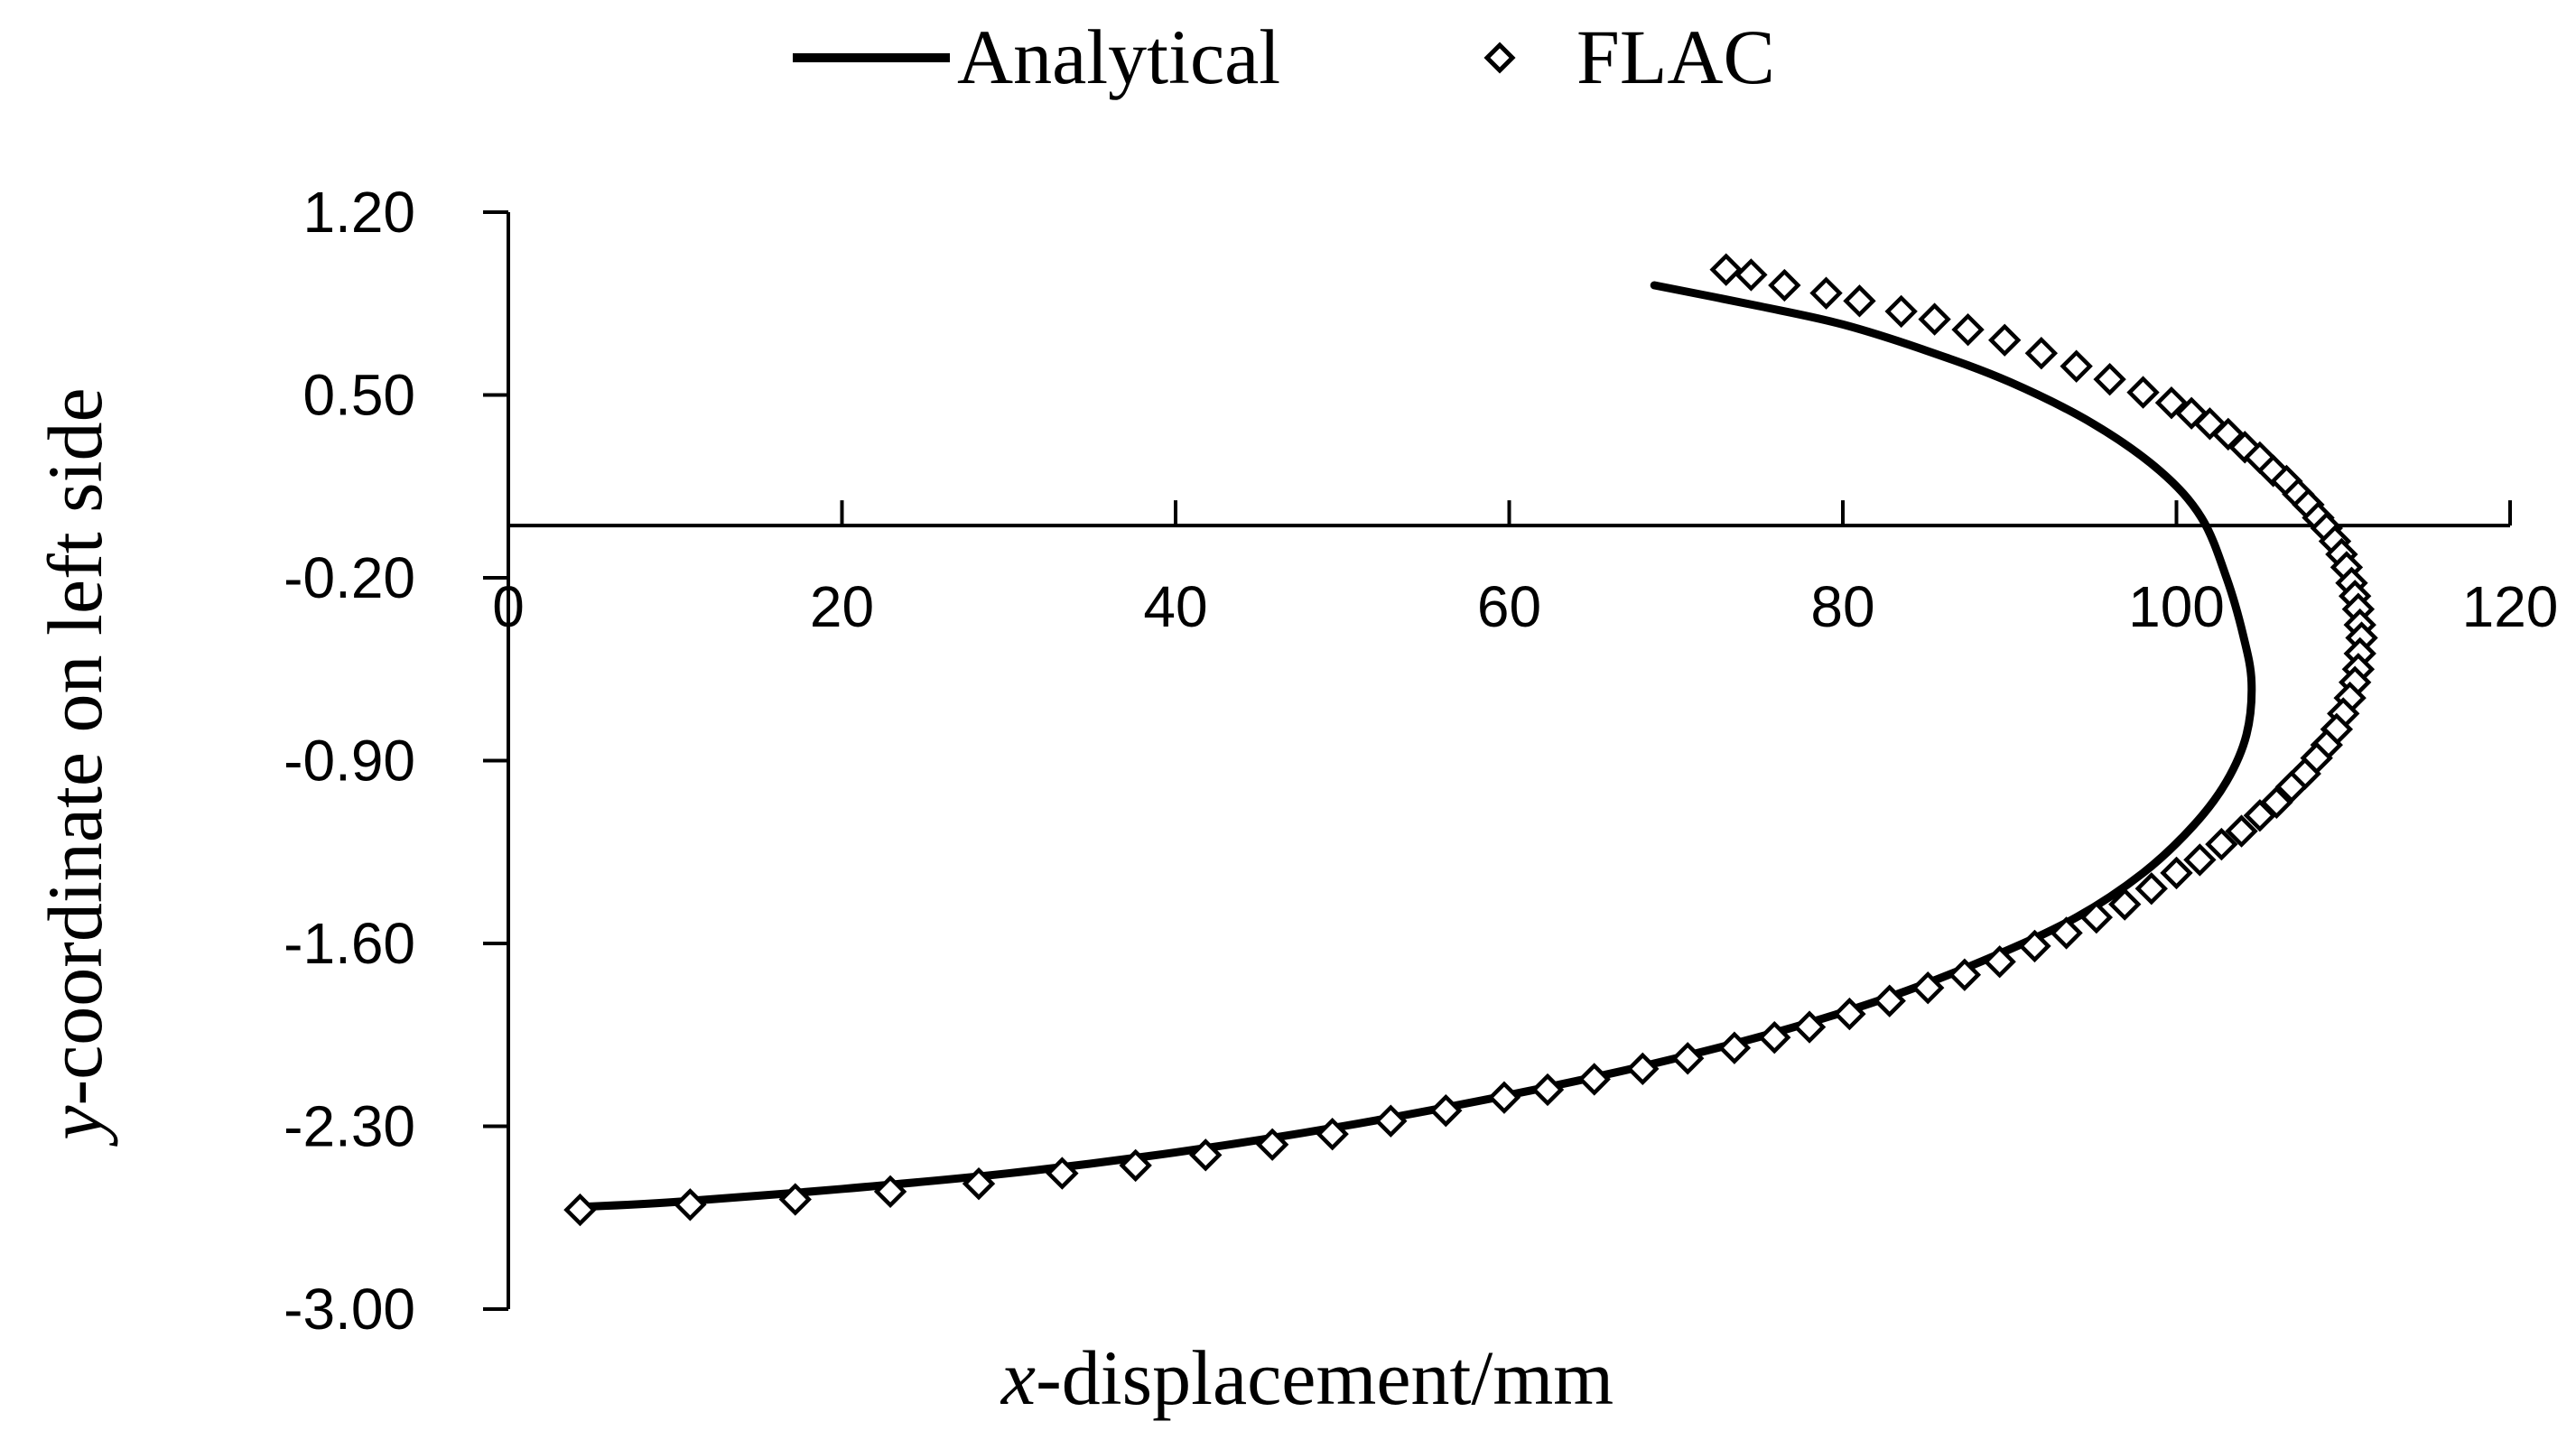 The height and width of the screenshot is (1440, 2576). Describe the element at coordinates (75, 746) in the screenshot. I see `y-axis-title-rest: -coordinate on left side` at that location.